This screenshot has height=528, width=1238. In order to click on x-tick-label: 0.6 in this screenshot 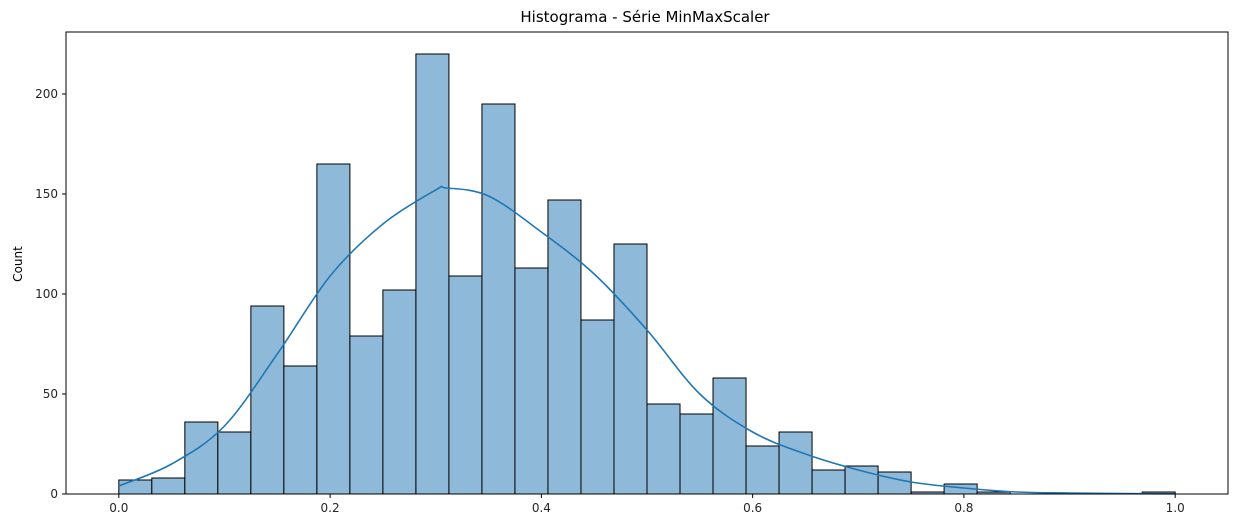, I will do `click(752, 508)`.